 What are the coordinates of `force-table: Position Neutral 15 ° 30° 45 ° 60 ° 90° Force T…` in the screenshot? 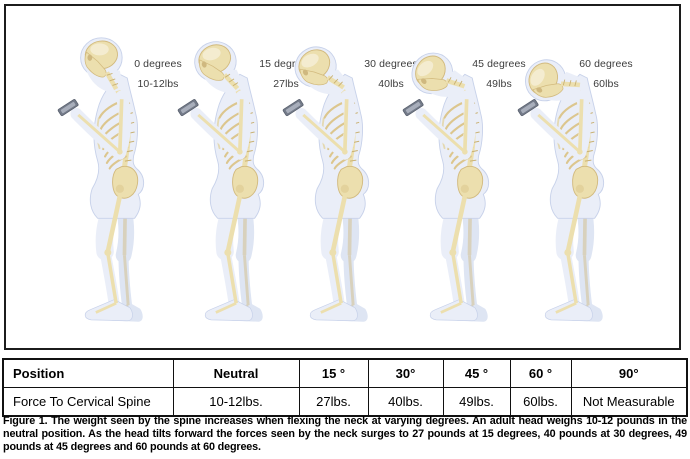 It's located at (345, 387).